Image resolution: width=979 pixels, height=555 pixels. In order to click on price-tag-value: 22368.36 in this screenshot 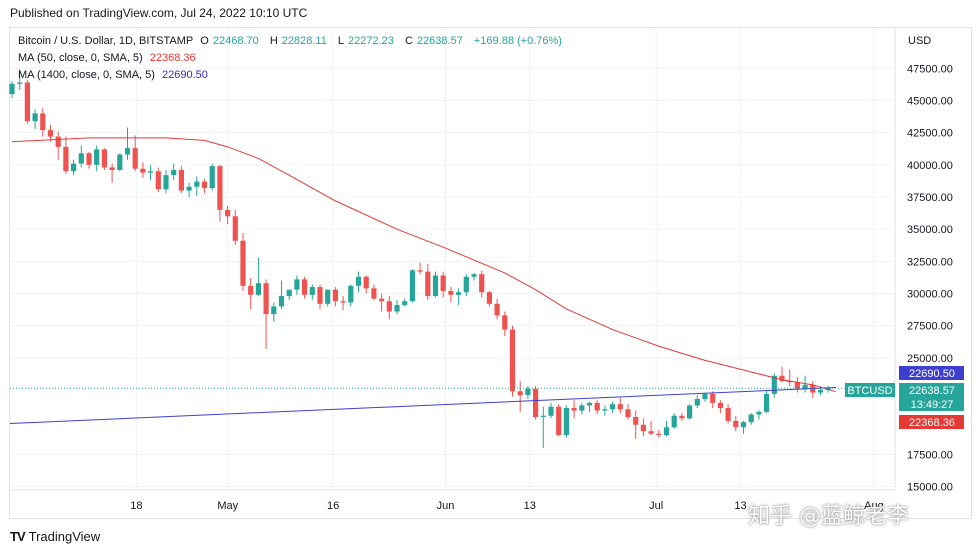, I will do `click(932, 423)`.